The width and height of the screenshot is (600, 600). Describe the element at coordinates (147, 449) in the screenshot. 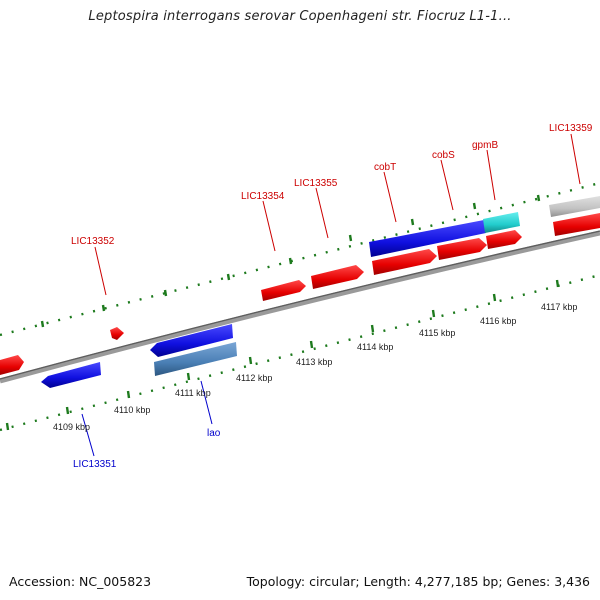

I see `reverse-gene-labels: LIC13351 lao` at that location.